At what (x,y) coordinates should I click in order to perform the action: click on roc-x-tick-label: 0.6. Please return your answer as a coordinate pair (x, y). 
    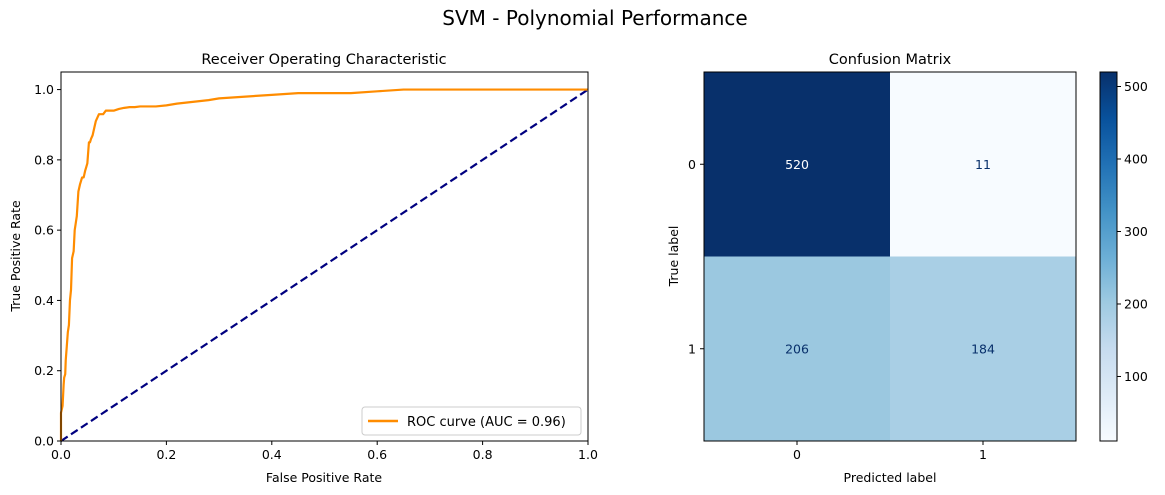
    Looking at the image, I should click on (377, 454).